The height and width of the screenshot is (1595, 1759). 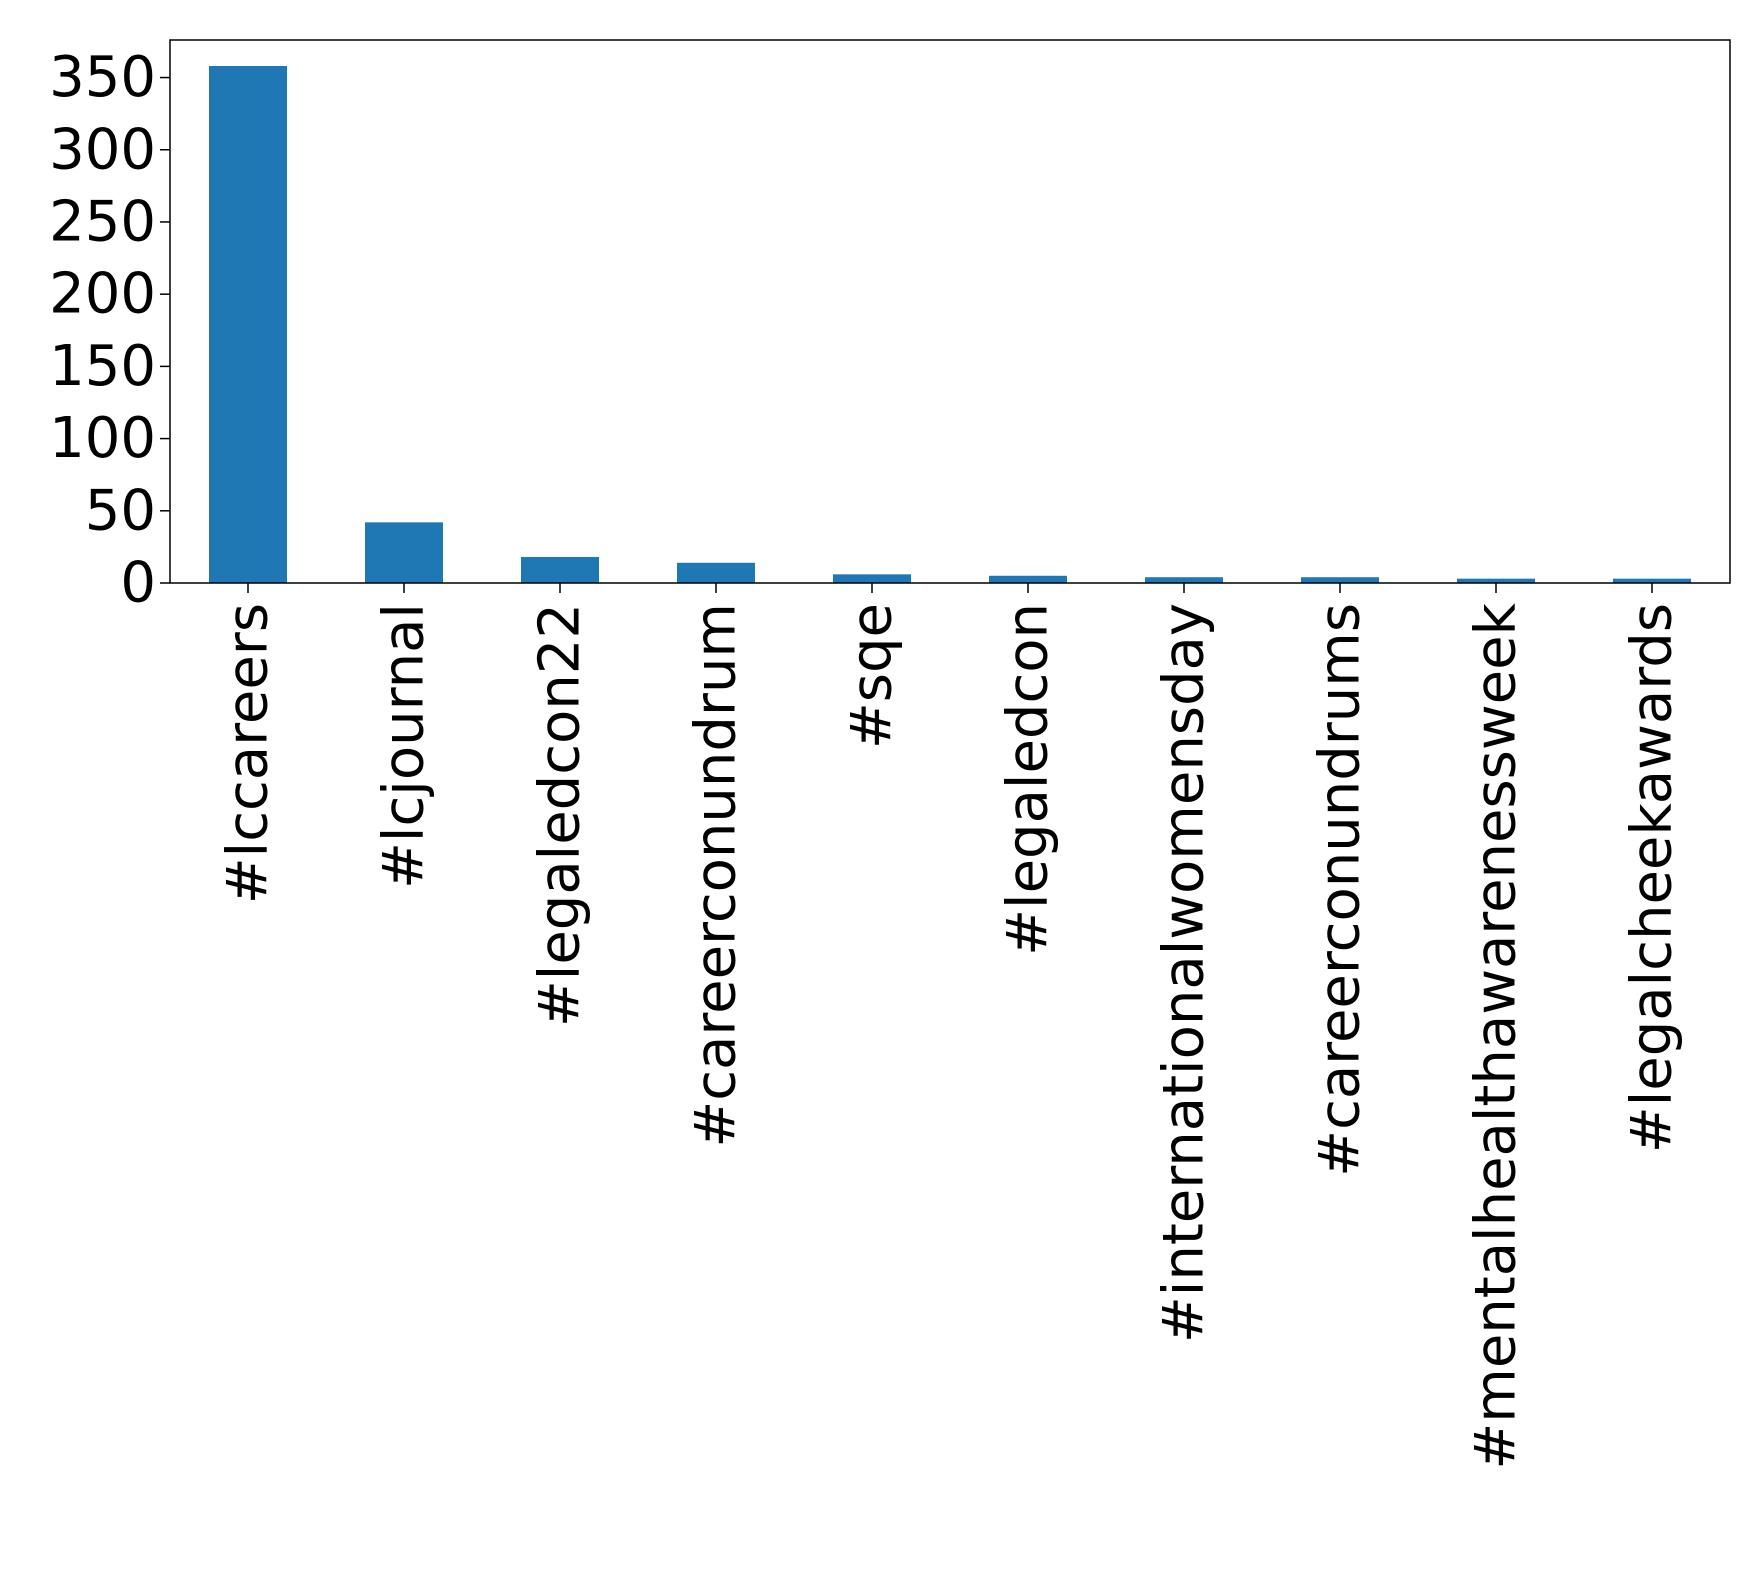 I want to click on bar-internationalwomensday, so click(x=1184, y=580).